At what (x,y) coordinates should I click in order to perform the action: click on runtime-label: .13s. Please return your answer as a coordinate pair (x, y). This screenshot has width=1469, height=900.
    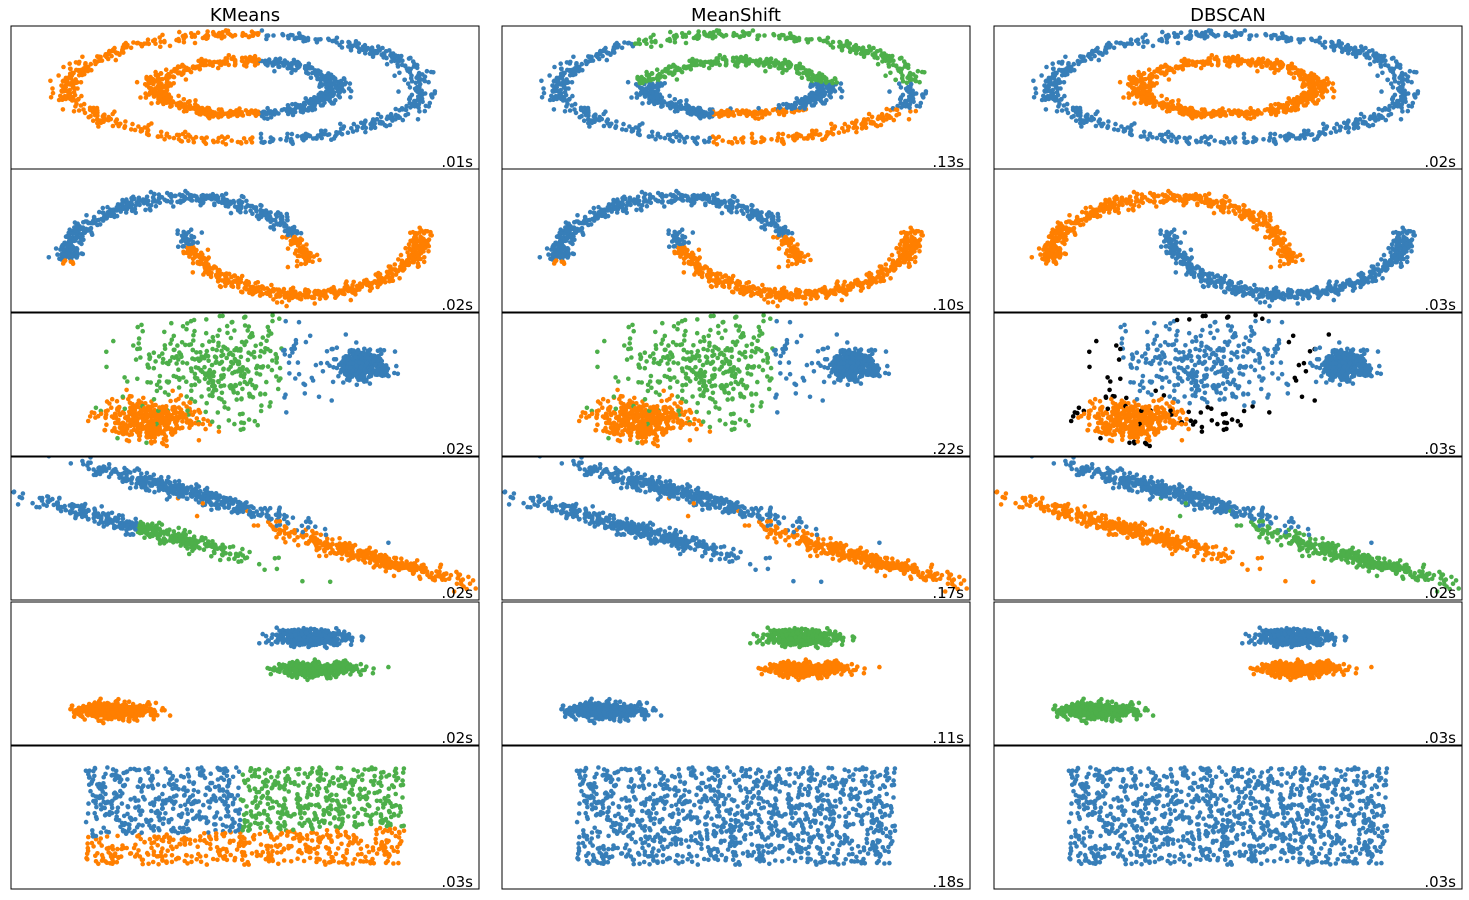
    Looking at the image, I should click on (948, 162).